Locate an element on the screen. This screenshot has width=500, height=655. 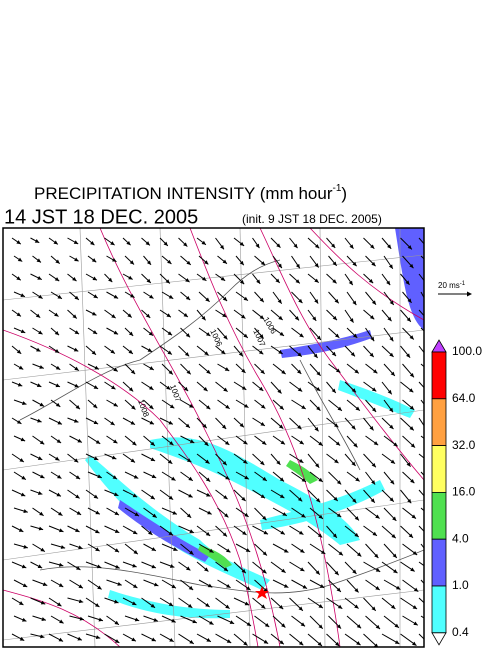
colorbar-top is located at coordinates (439, 346).